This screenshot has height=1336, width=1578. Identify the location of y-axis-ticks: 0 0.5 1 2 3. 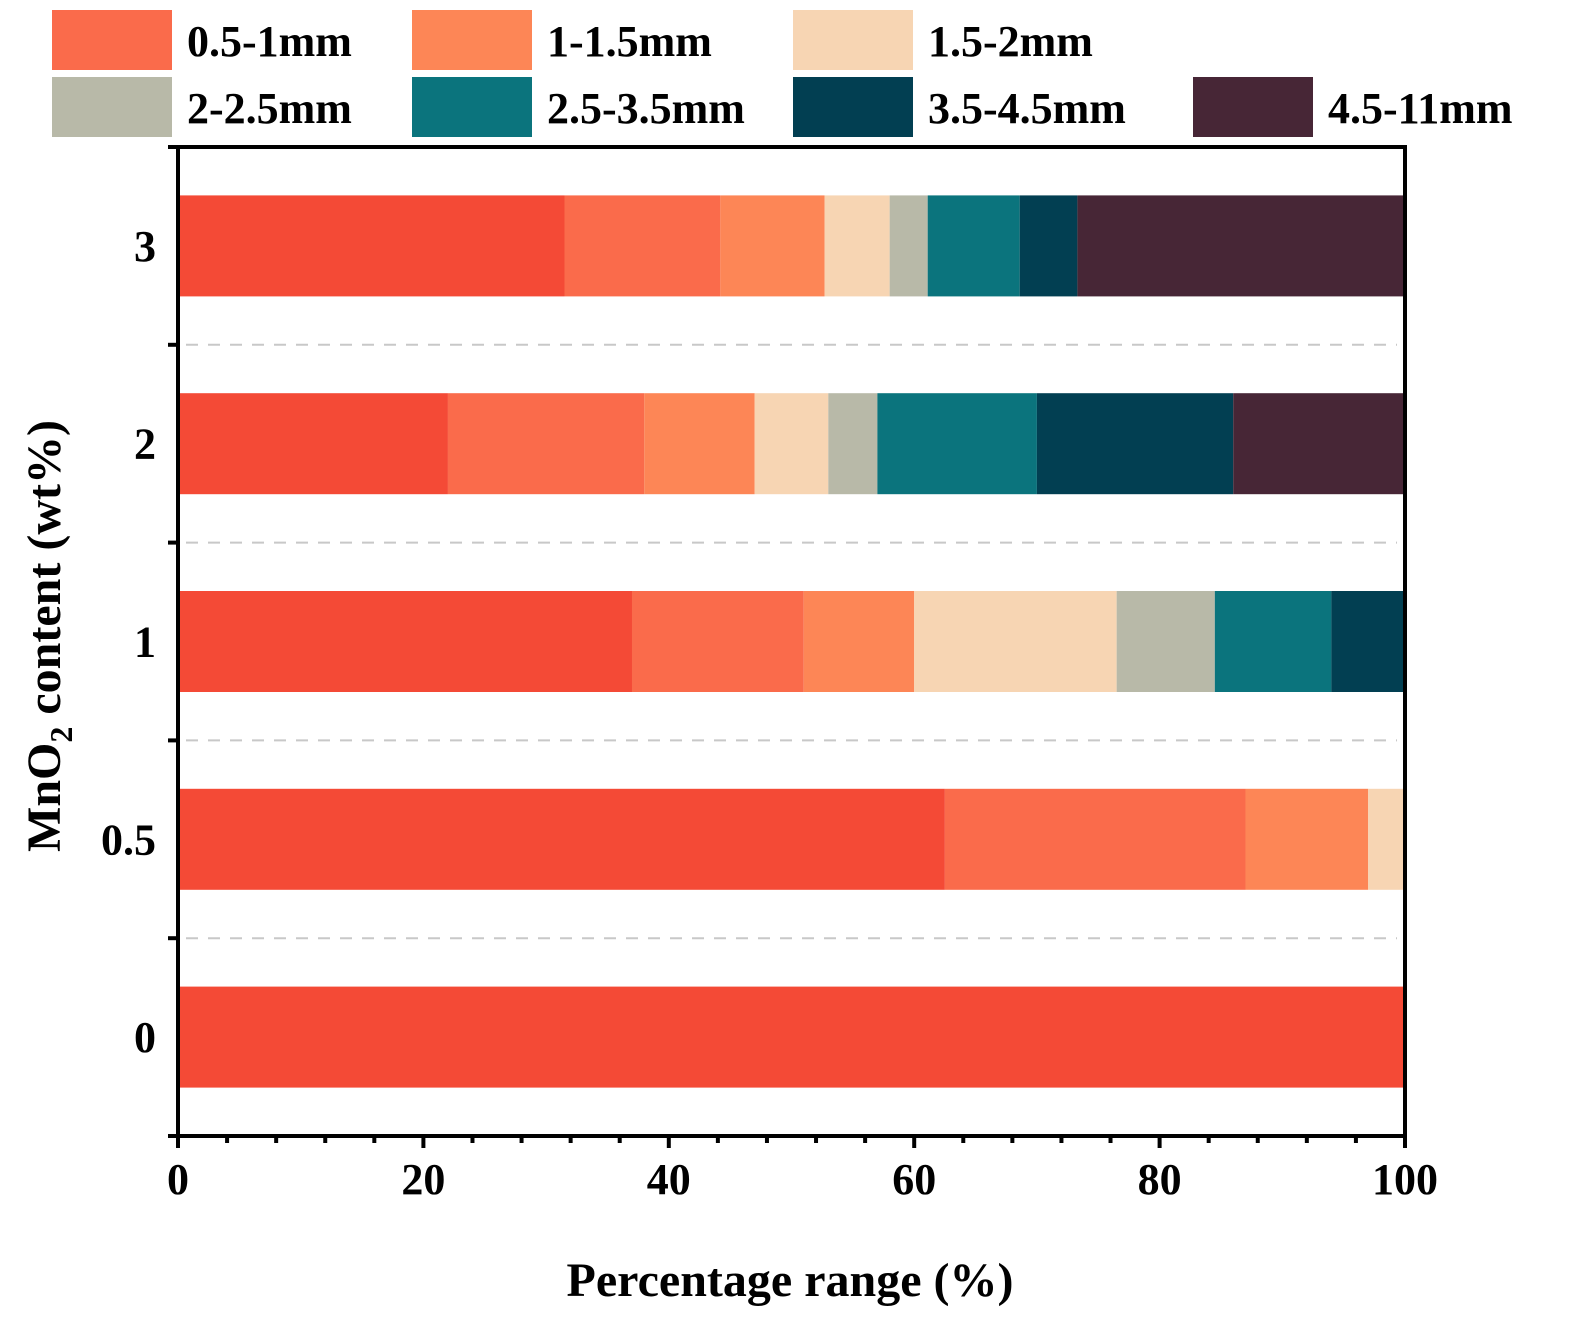
(139, 641).